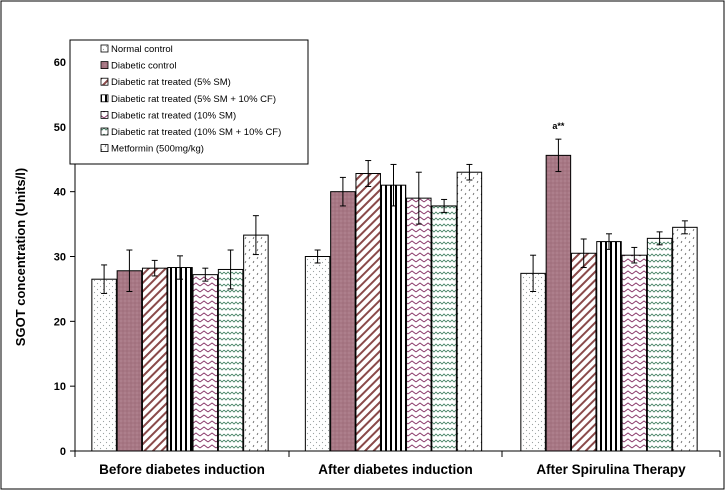 The height and width of the screenshot is (490, 725). Describe the element at coordinates (171, 82) in the screenshot. I see `legend-label: Diabetic rat treated (5% SM)` at that location.